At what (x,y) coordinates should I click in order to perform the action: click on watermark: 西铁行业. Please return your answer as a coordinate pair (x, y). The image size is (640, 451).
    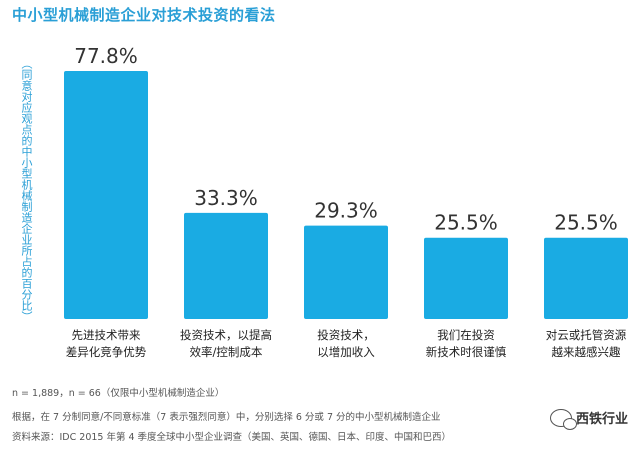
    Looking at the image, I should click on (588, 419).